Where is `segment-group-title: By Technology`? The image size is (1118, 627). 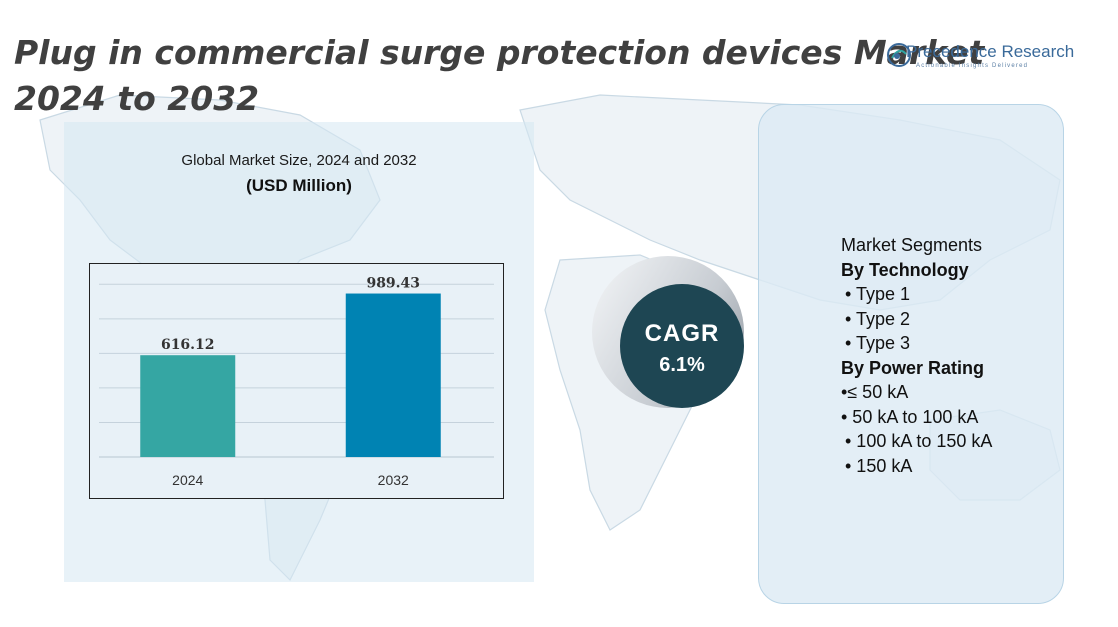
segment-group-title: By Technology is located at coordinates (905, 269).